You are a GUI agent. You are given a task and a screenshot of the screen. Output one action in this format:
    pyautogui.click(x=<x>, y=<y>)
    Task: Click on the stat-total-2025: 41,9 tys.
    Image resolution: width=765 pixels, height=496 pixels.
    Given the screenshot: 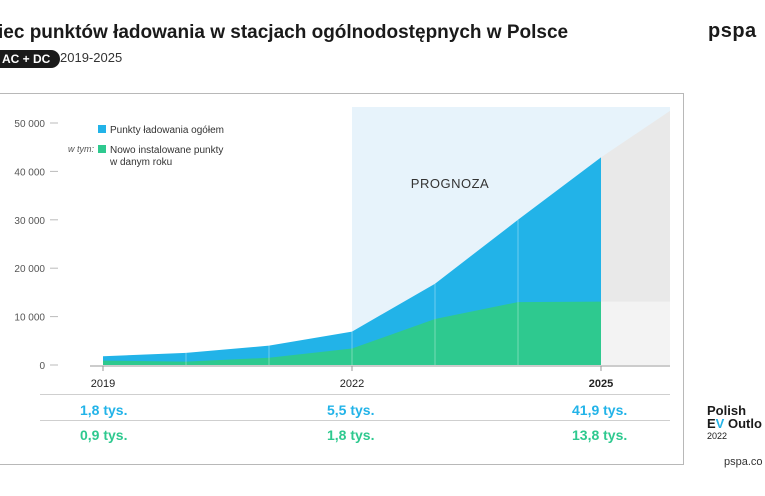 What is the action you would take?
    pyautogui.click(x=600, y=410)
    